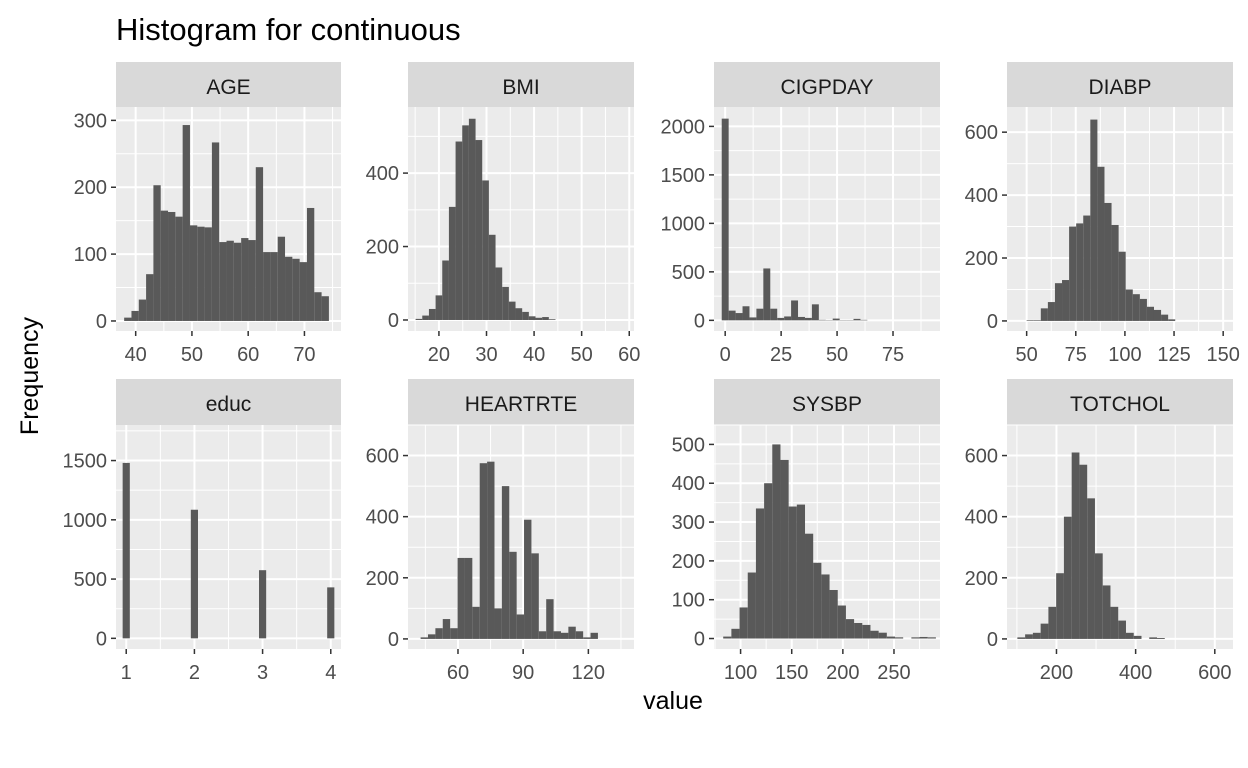 The image size is (1248, 768). Describe the element at coordinates (521, 404) in the screenshot. I see `facet-label-heartrte: HEARTRTE` at that location.